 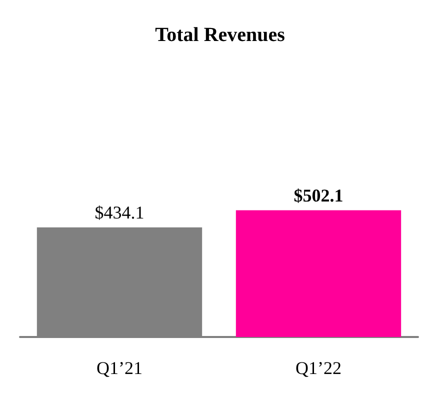 What do you see at coordinates (319, 368) in the screenshot?
I see `x-tick-label: Q1’22` at bounding box center [319, 368].